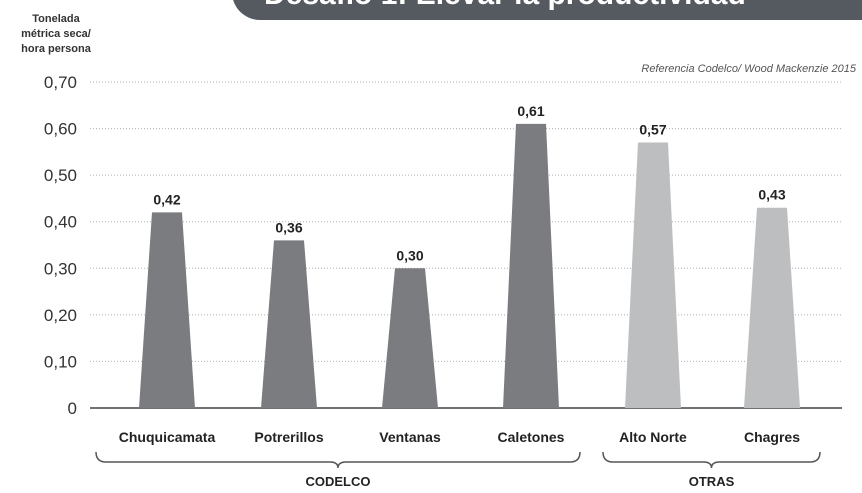 The image size is (862, 493). What do you see at coordinates (530, 111) in the screenshot?
I see `bar-value-label: 0,61` at bounding box center [530, 111].